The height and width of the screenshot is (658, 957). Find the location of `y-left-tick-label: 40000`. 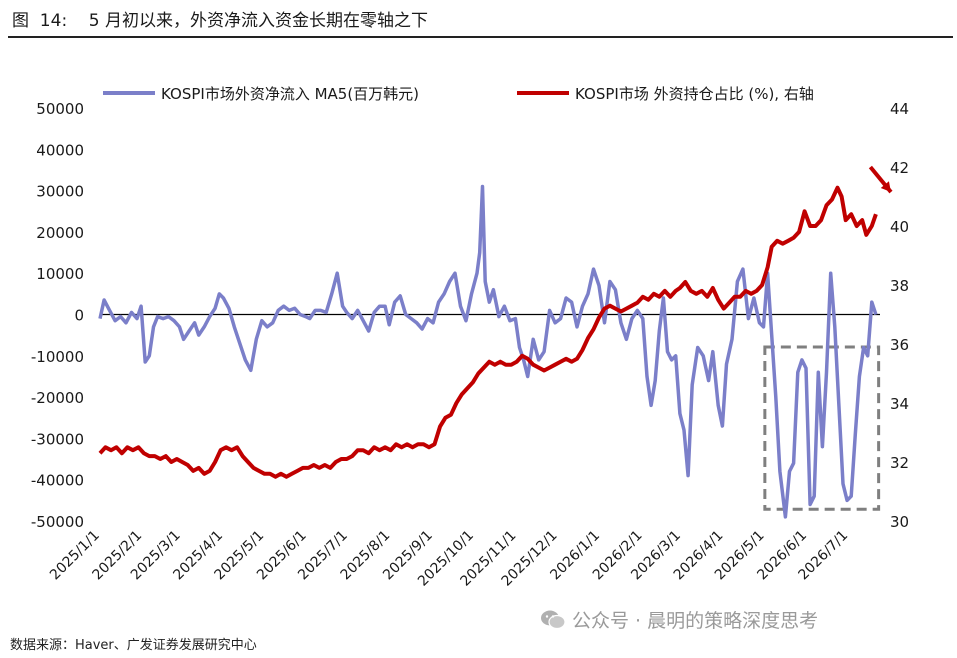

y-left-tick-label: 40000 is located at coordinates (60, 150).